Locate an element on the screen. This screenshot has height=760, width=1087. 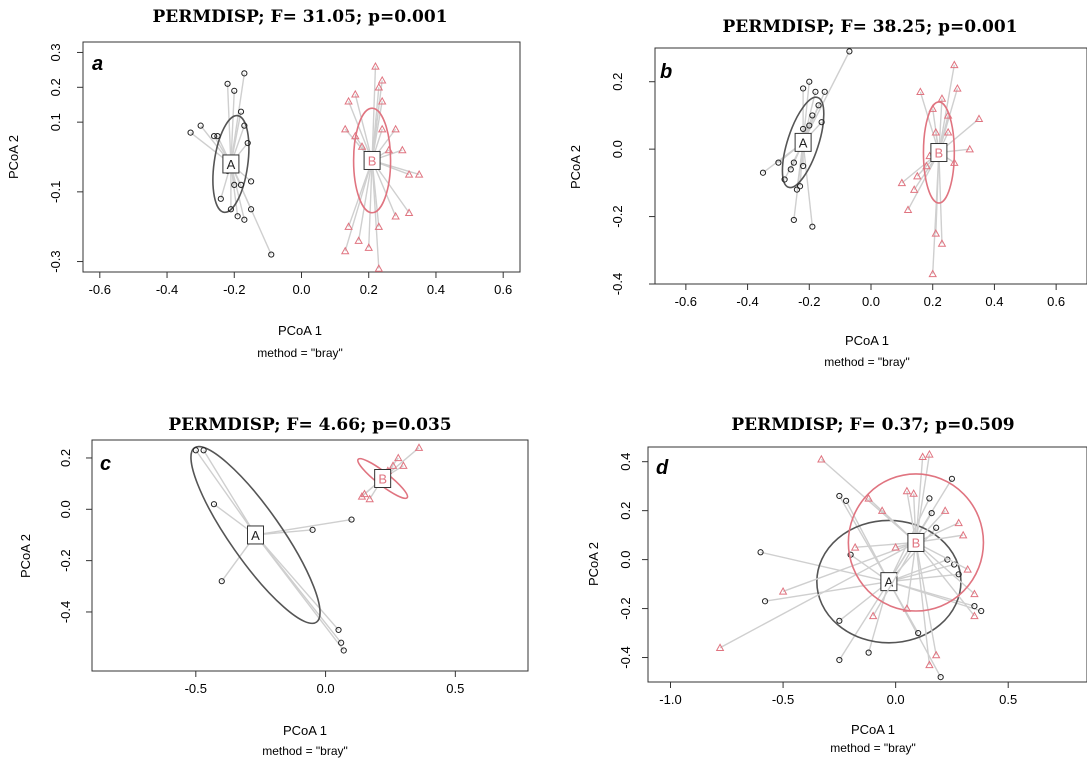
y-tick-label: -0.4 is located at coordinates (617, 284).